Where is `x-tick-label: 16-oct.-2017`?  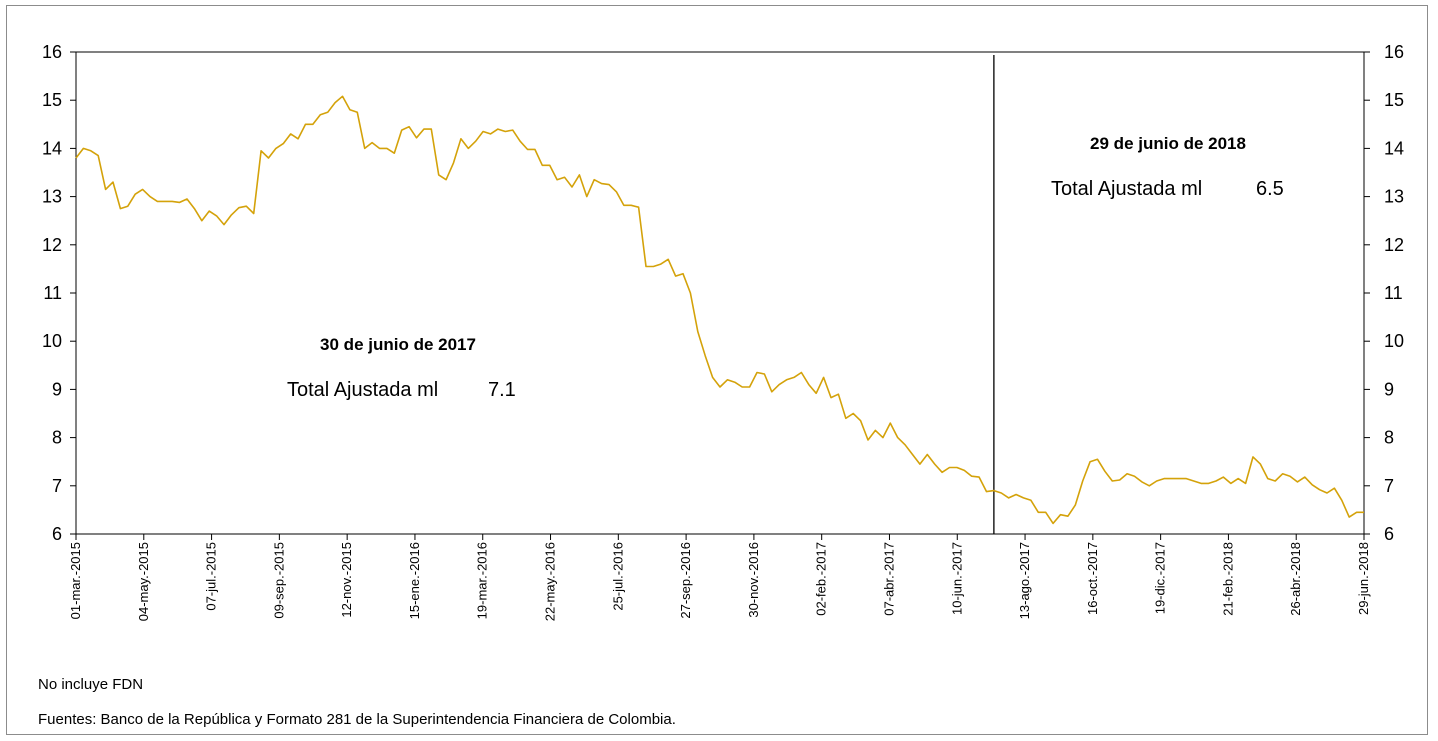 x-tick-label: 16-oct.-2017 is located at coordinates (1092, 578).